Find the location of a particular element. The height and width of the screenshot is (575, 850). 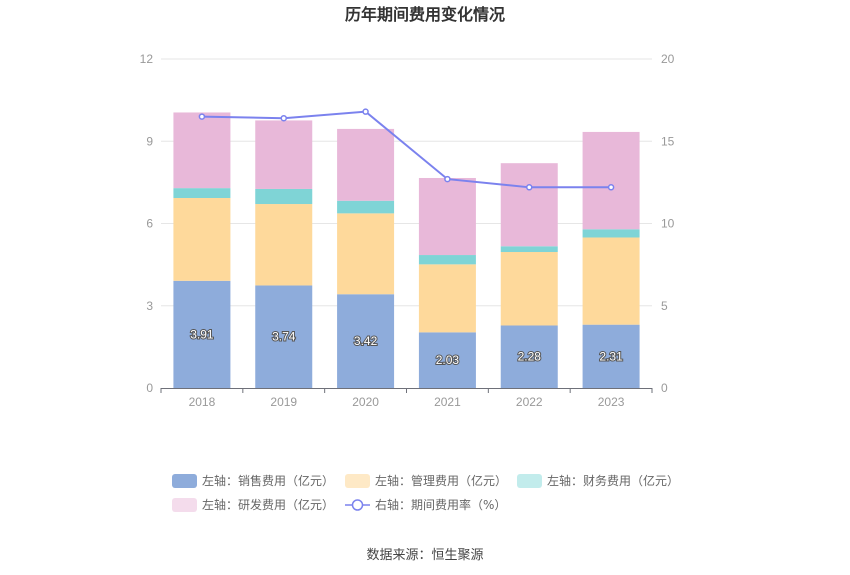

legend-label: 右轴：期间费用率（%） is located at coordinates (440, 504).